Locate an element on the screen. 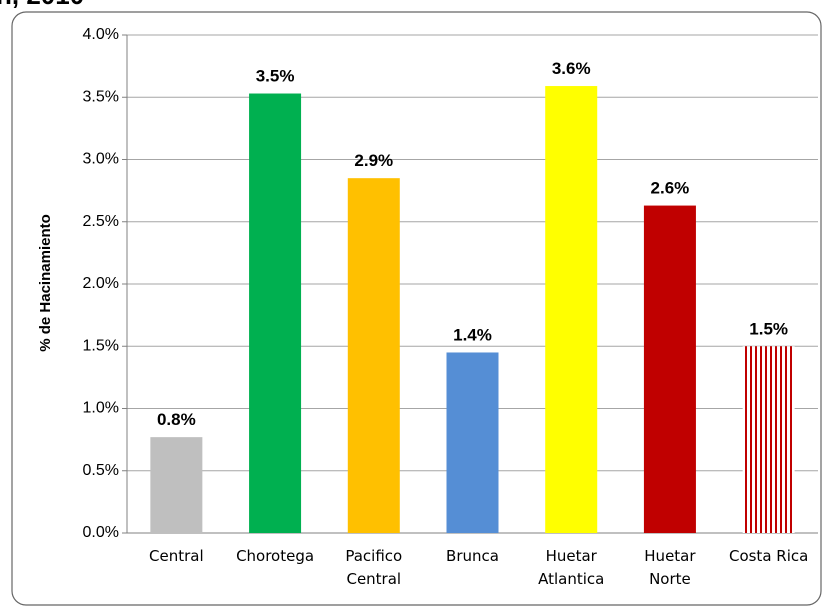  x-tick-label-line: Norte is located at coordinates (670, 579).